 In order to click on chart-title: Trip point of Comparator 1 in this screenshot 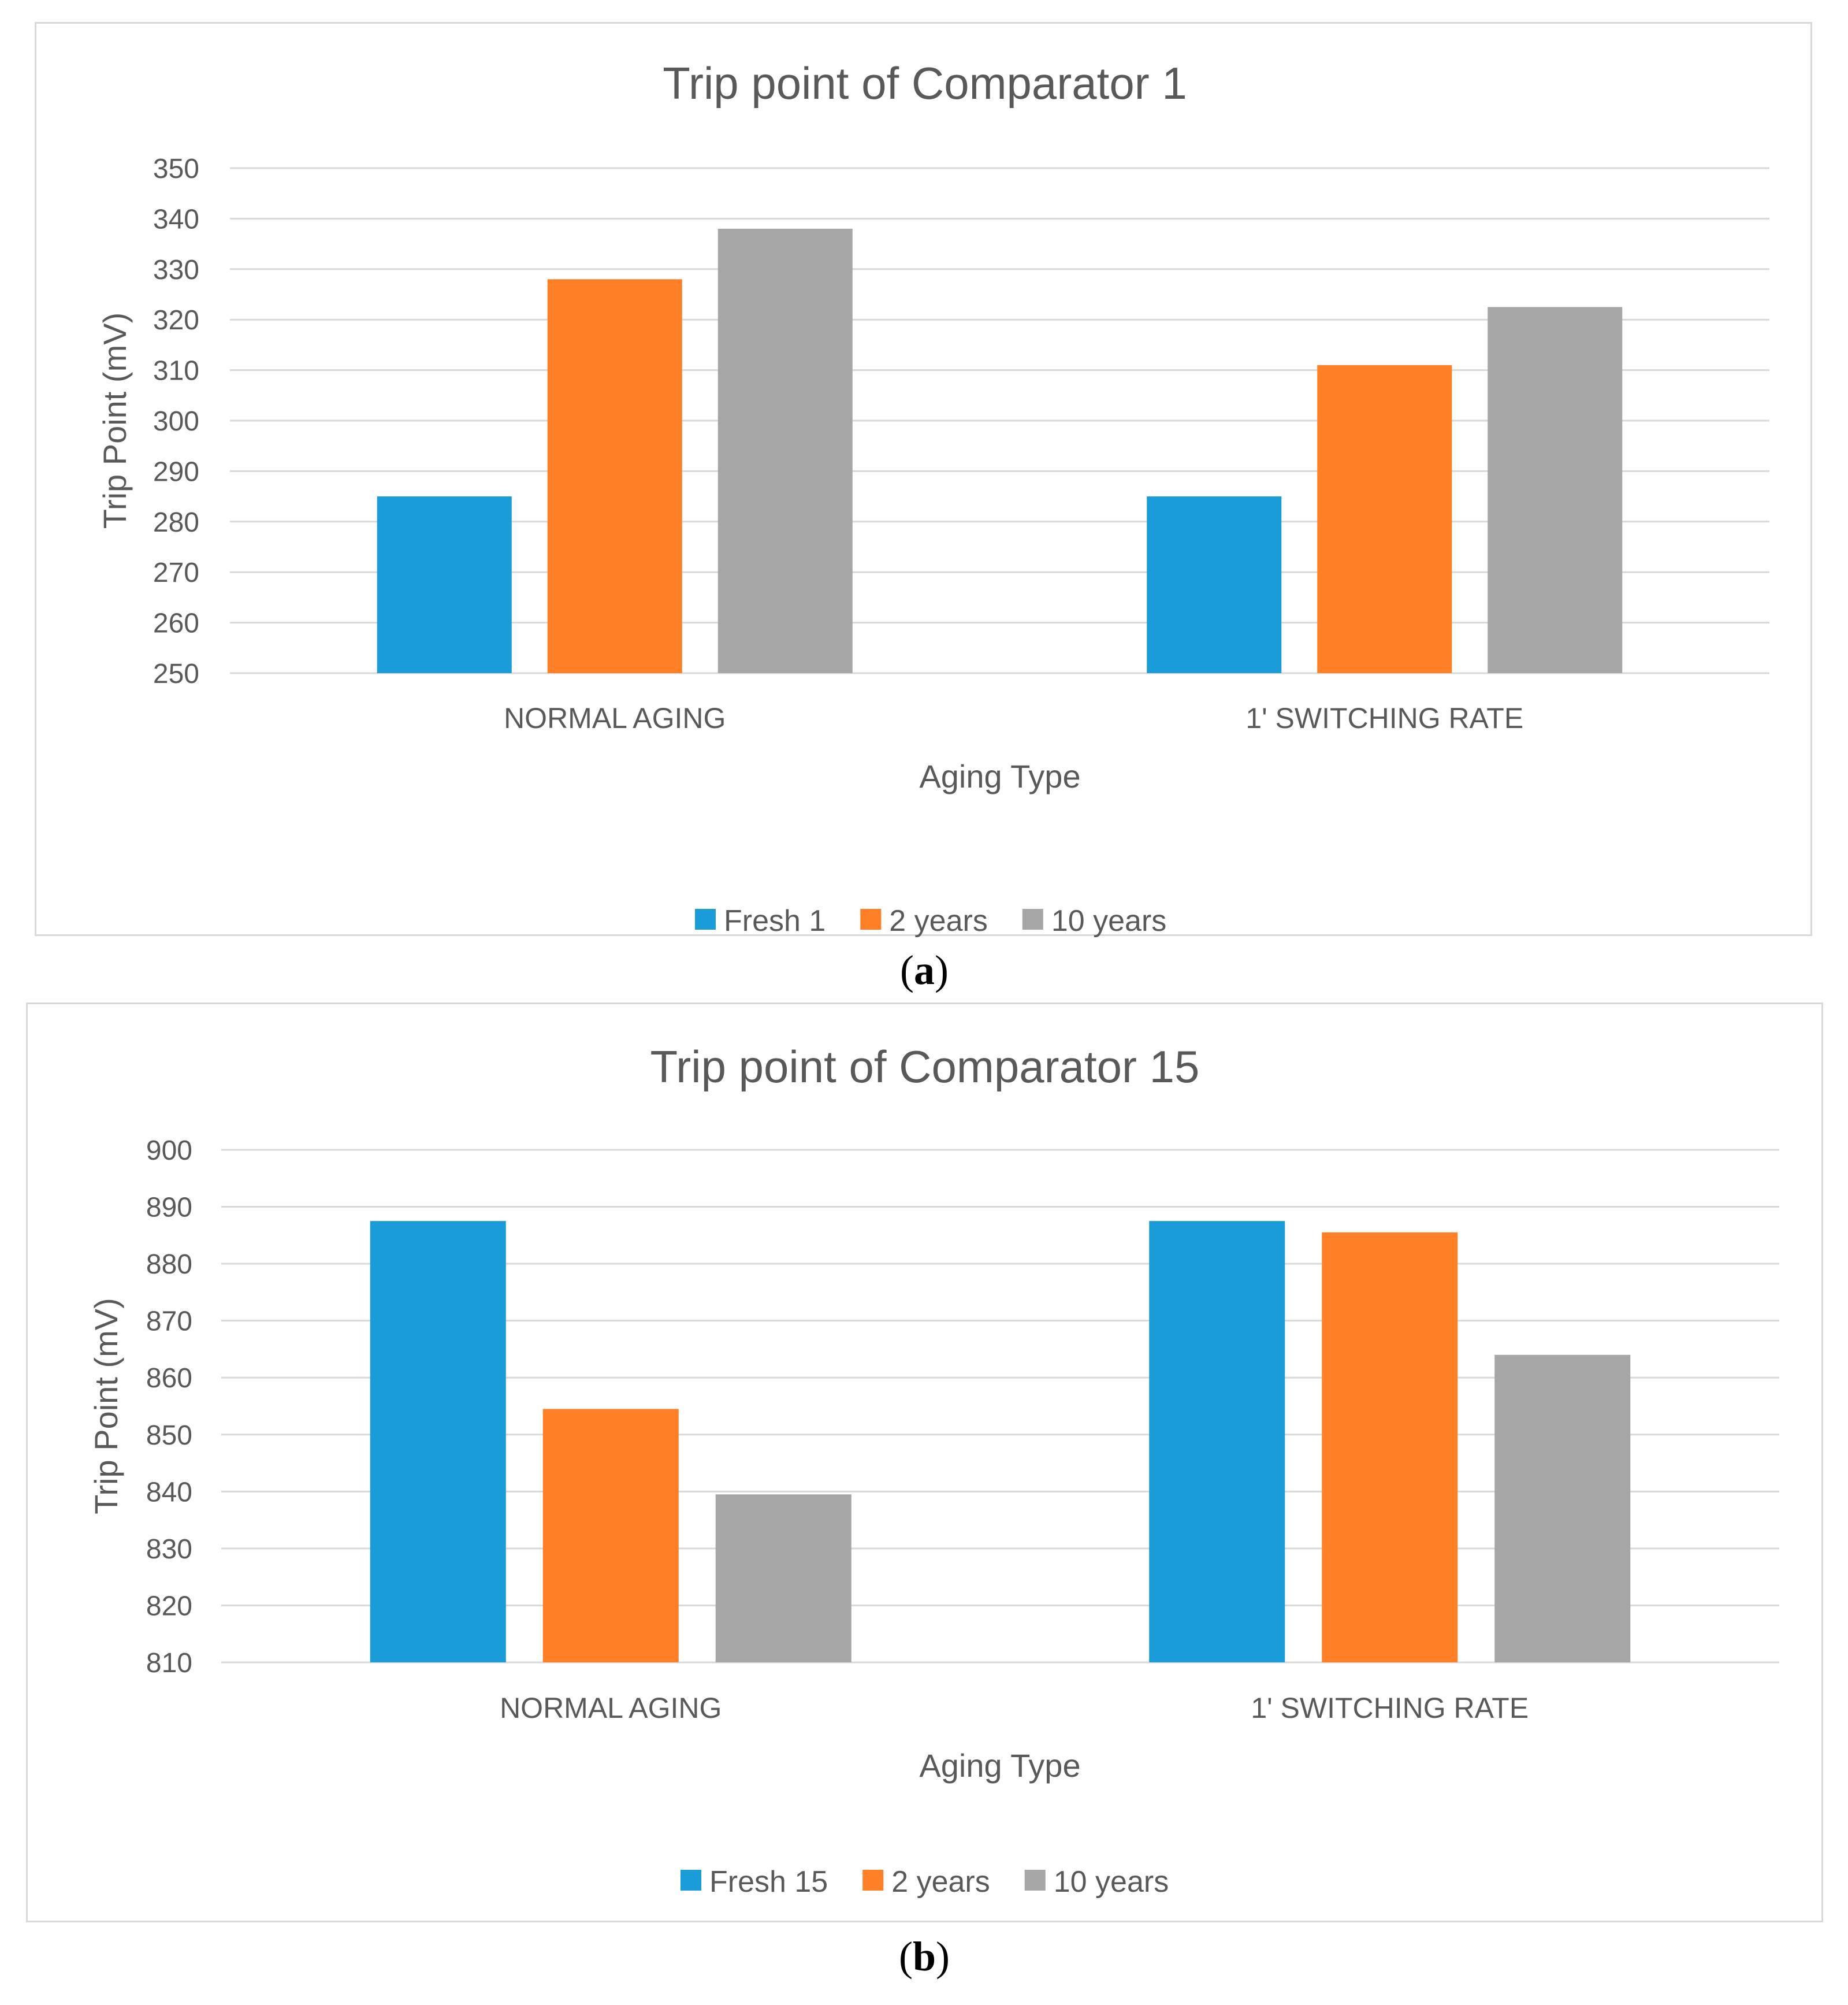, I will do `click(925, 83)`.